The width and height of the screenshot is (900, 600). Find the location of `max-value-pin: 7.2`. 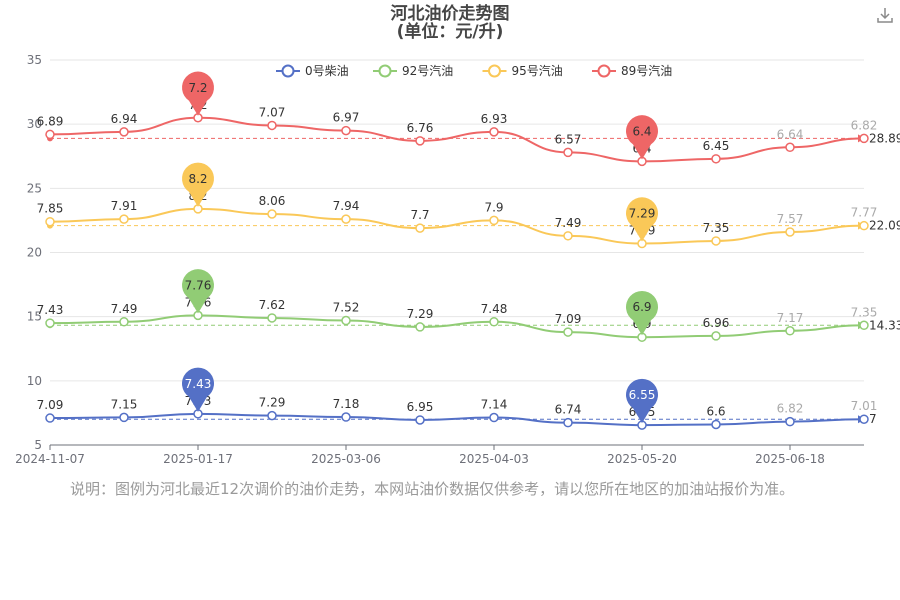

max-value-pin: 7.2 is located at coordinates (198, 93).